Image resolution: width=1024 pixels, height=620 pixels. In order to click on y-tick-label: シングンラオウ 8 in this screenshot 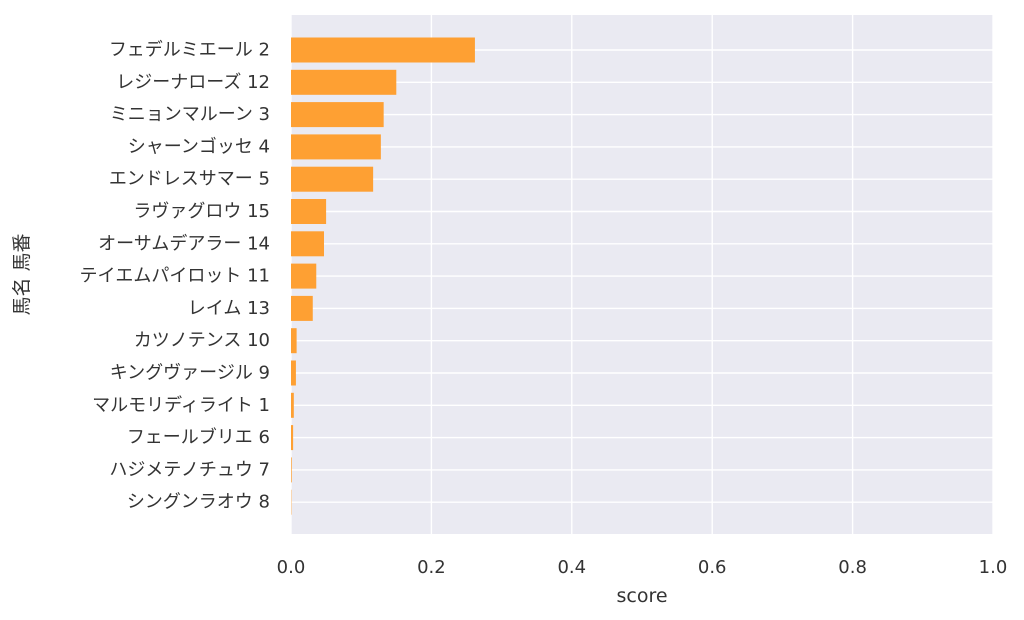, I will do `click(198, 502)`.